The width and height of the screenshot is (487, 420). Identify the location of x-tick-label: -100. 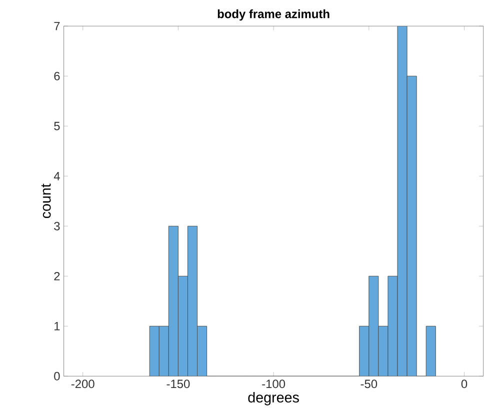
(274, 384).